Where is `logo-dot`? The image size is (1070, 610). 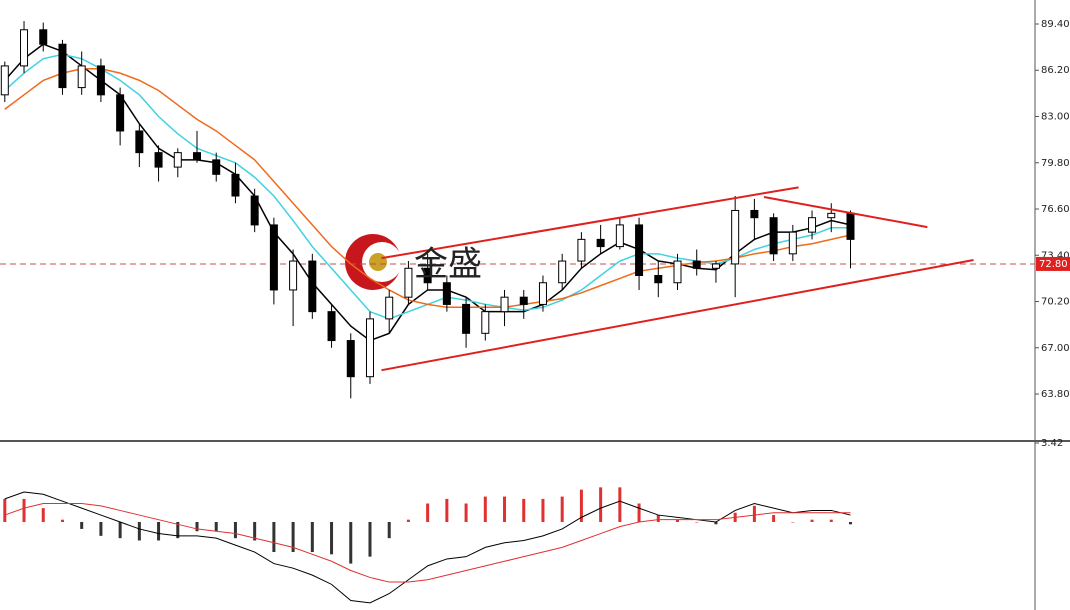
logo-dot is located at coordinates (378, 262).